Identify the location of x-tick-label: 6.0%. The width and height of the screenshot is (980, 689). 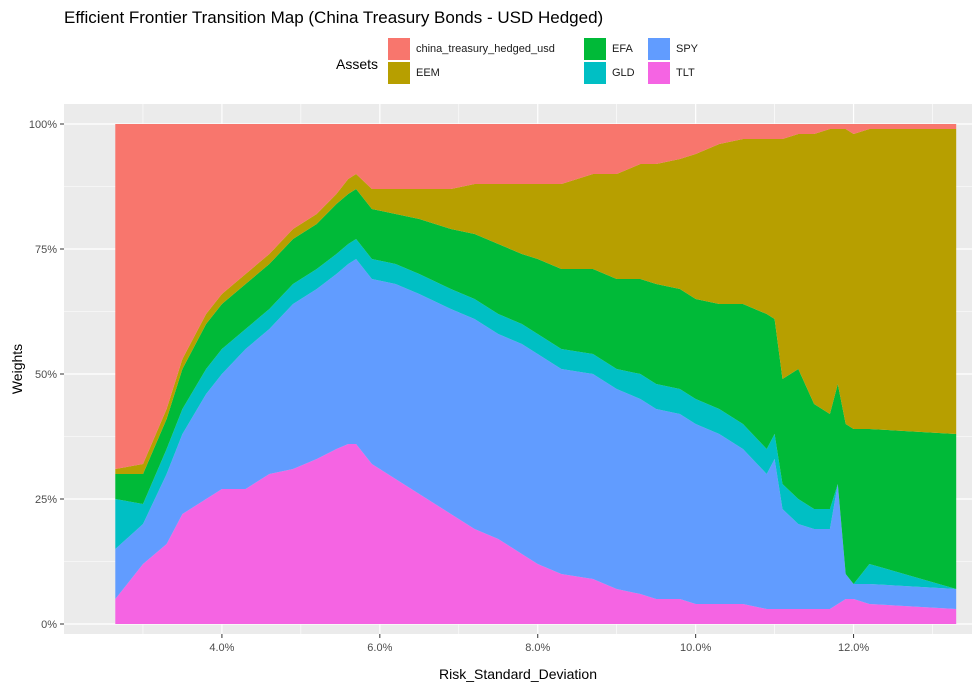
(379, 648).